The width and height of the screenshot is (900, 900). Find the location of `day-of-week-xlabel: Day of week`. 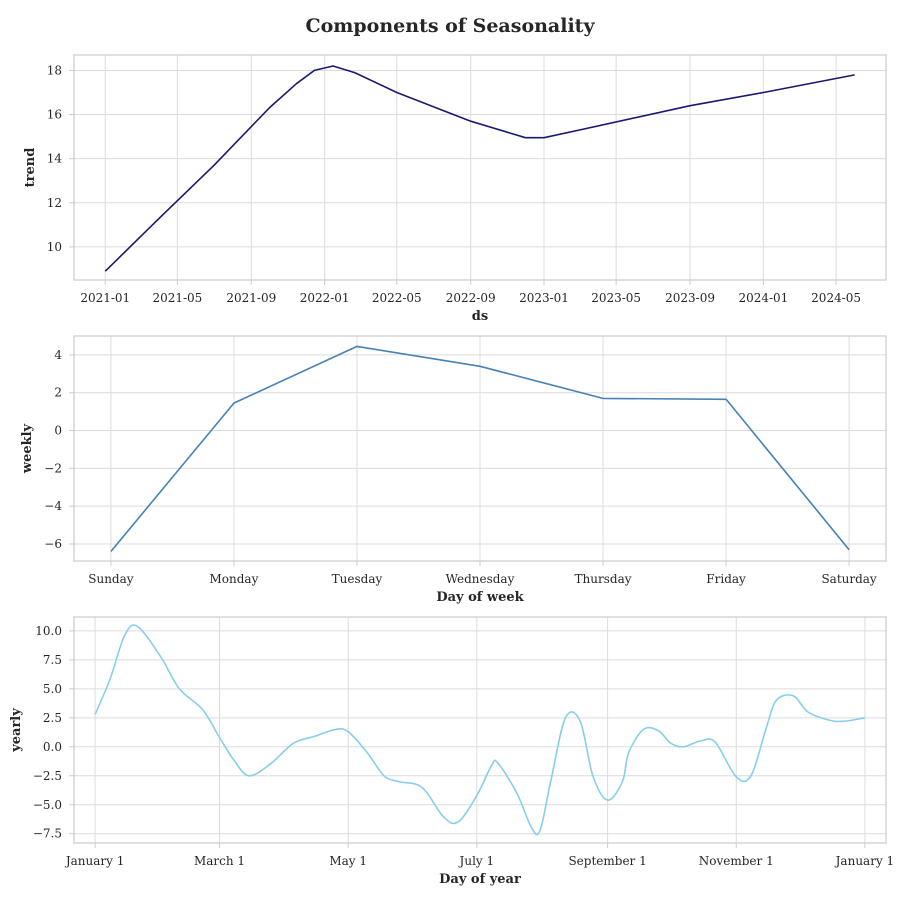

day-of-week-xlabel: Day of week is located at coordinates (480, 597).